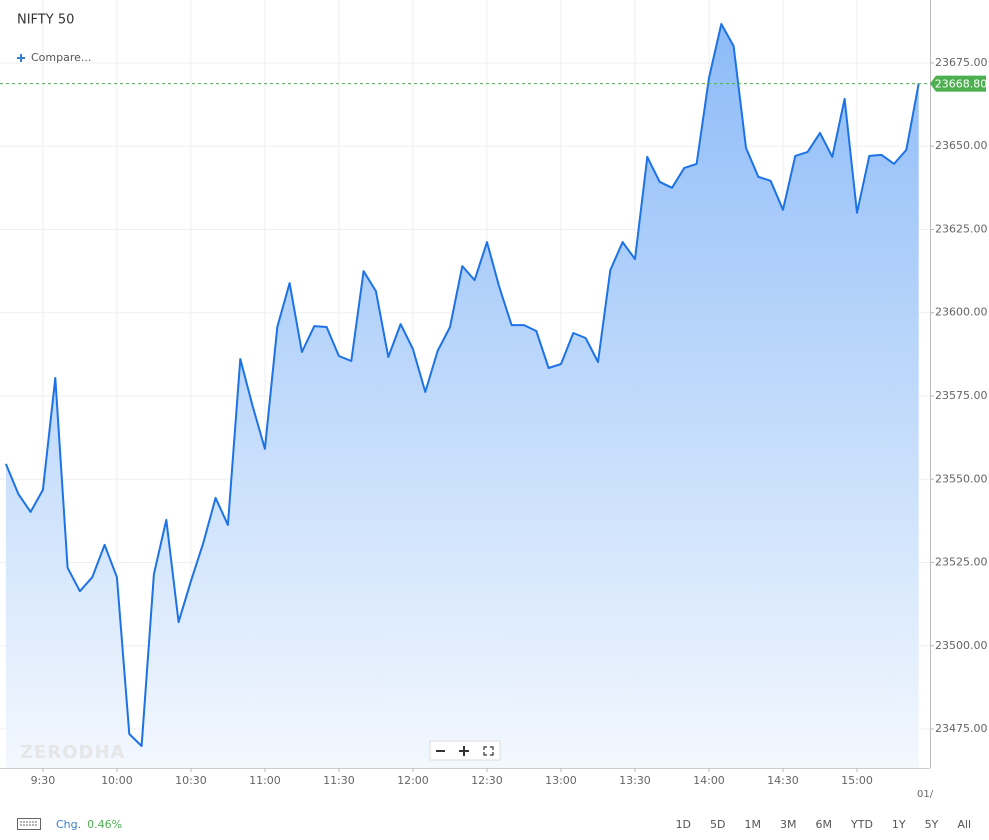 Image resolution: width=989 pixels, height=840 pixels. I want to click on chart-title: NIFTY 50, so click(45, 20).